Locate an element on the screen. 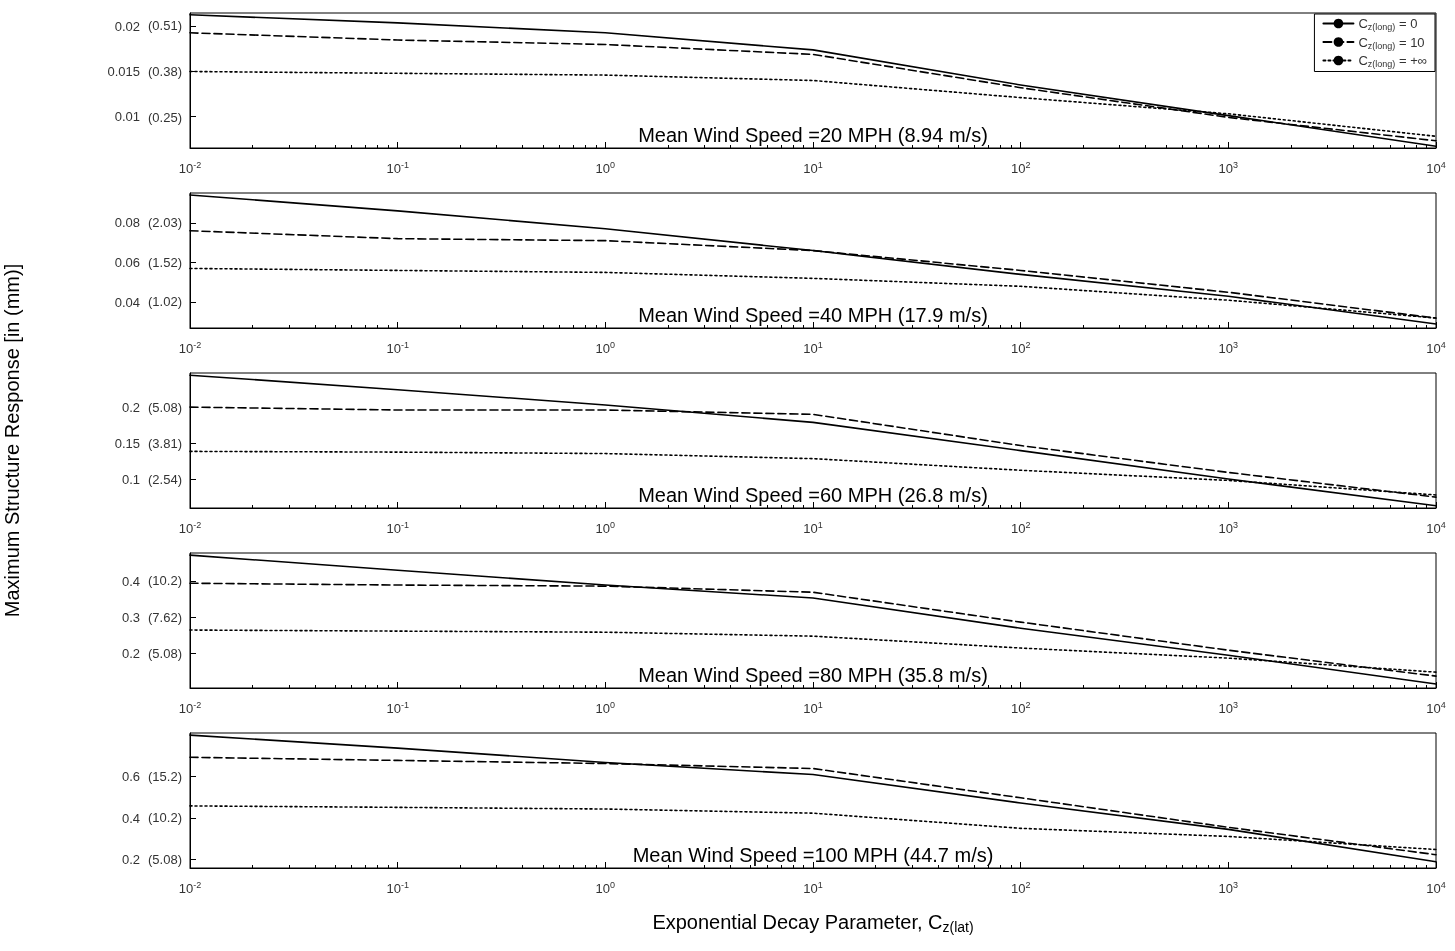 The height and width of the screenshot is (951, 1455). y2-tick-label: (1.02) is located at coordinates (165, 302).